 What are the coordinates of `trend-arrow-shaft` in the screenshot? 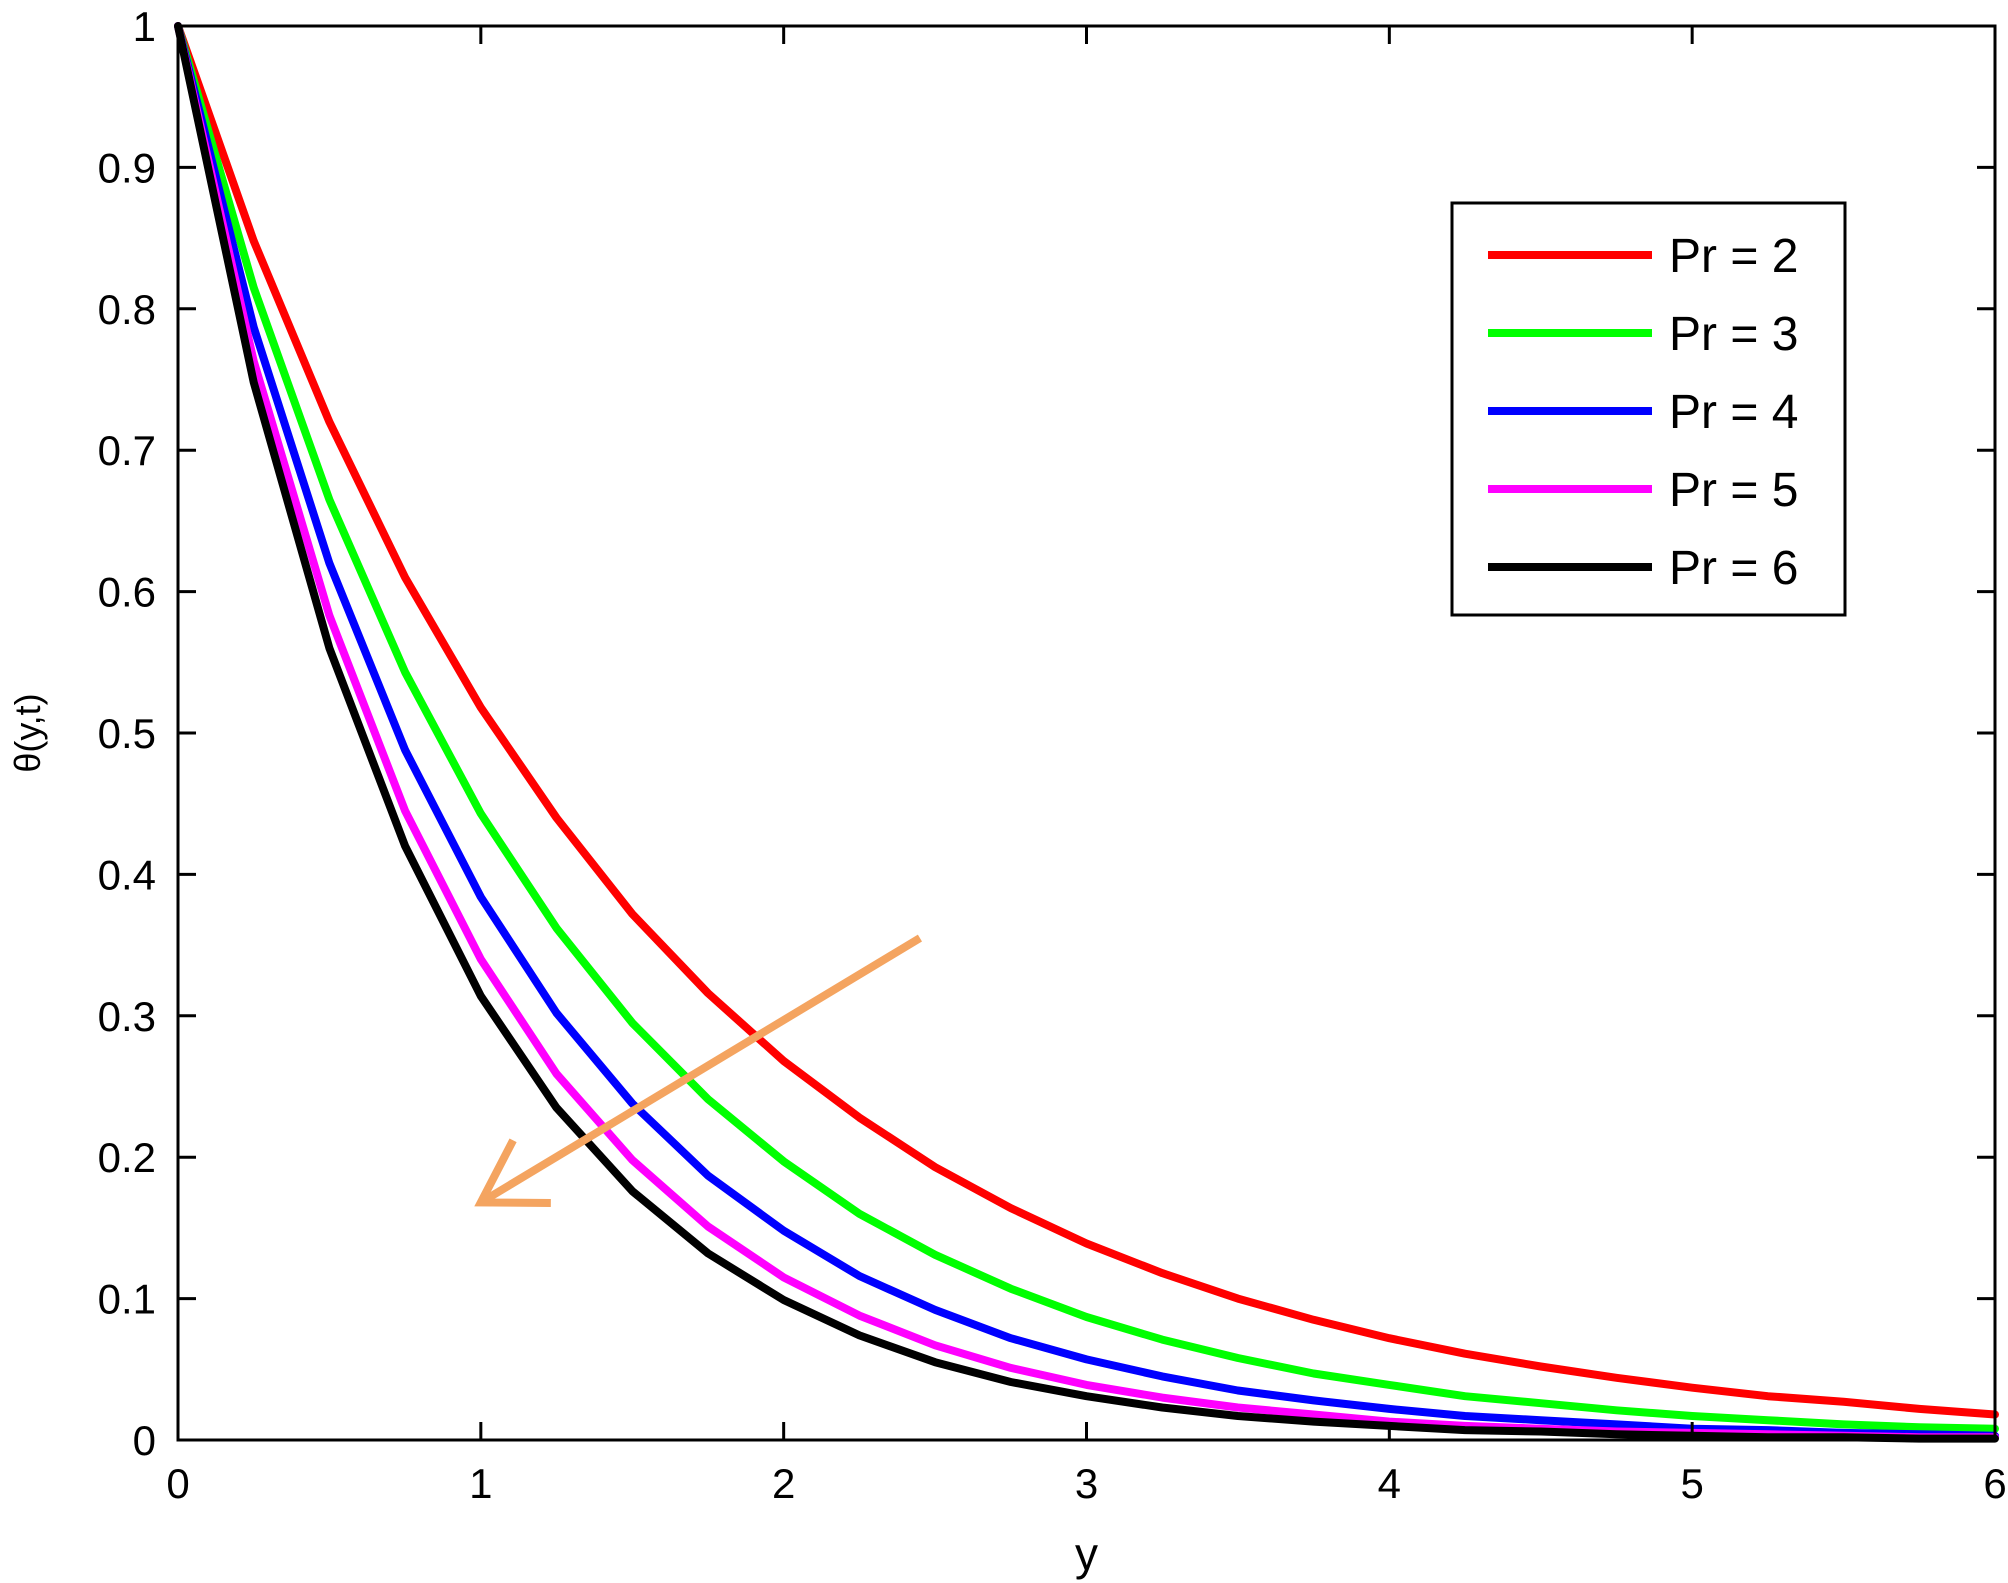 It's located at (700, 1070).